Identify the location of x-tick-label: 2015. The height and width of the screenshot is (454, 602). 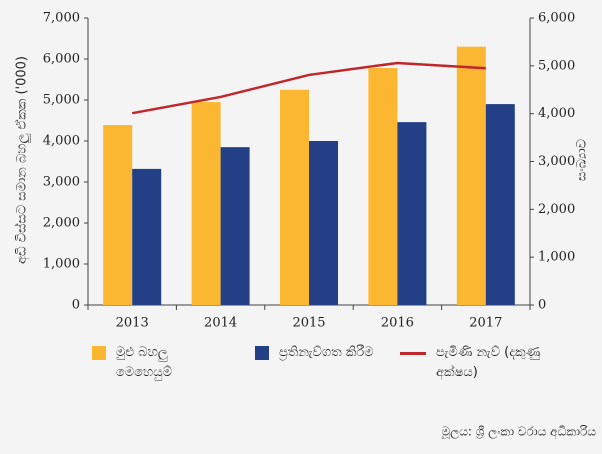
(308, 323).